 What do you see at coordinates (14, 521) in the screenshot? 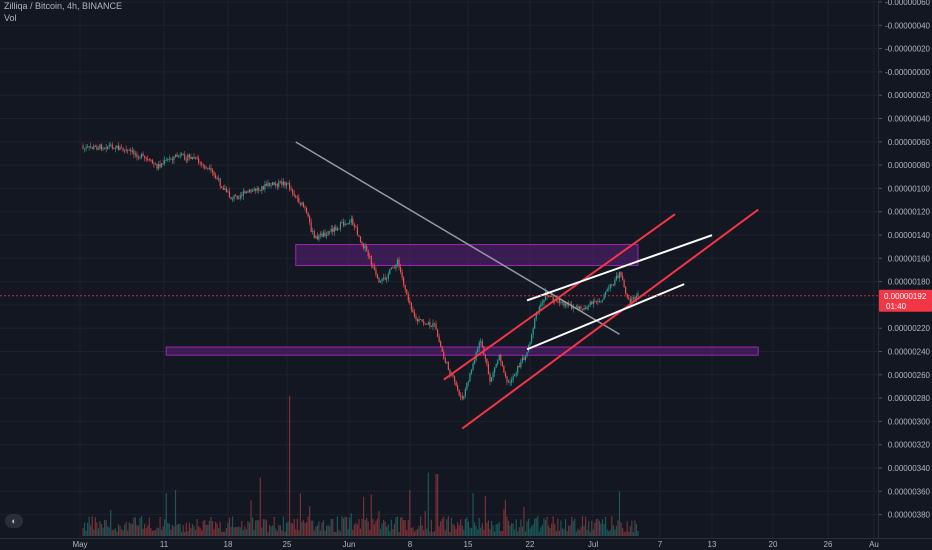
I see `tradingview-logo-icon: ◐` at bounding box center [14, 521].